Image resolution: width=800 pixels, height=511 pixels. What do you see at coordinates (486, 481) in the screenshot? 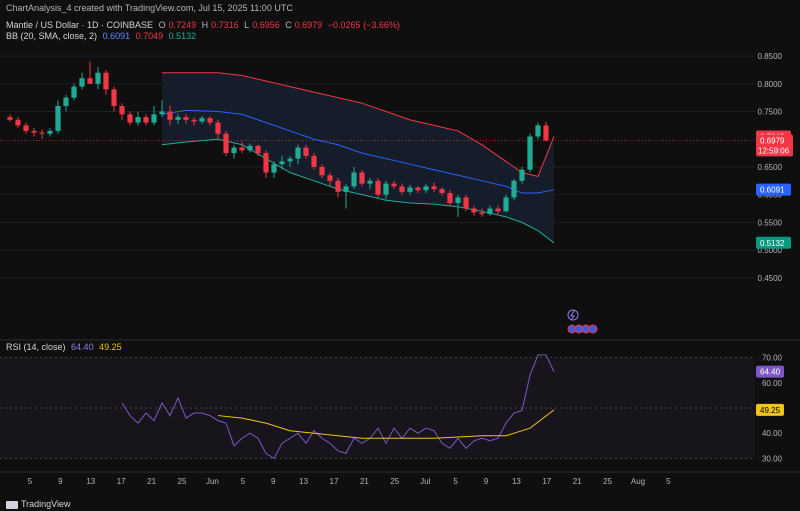
I see `time-tick-label: 9` at bounding box center [486, 481].